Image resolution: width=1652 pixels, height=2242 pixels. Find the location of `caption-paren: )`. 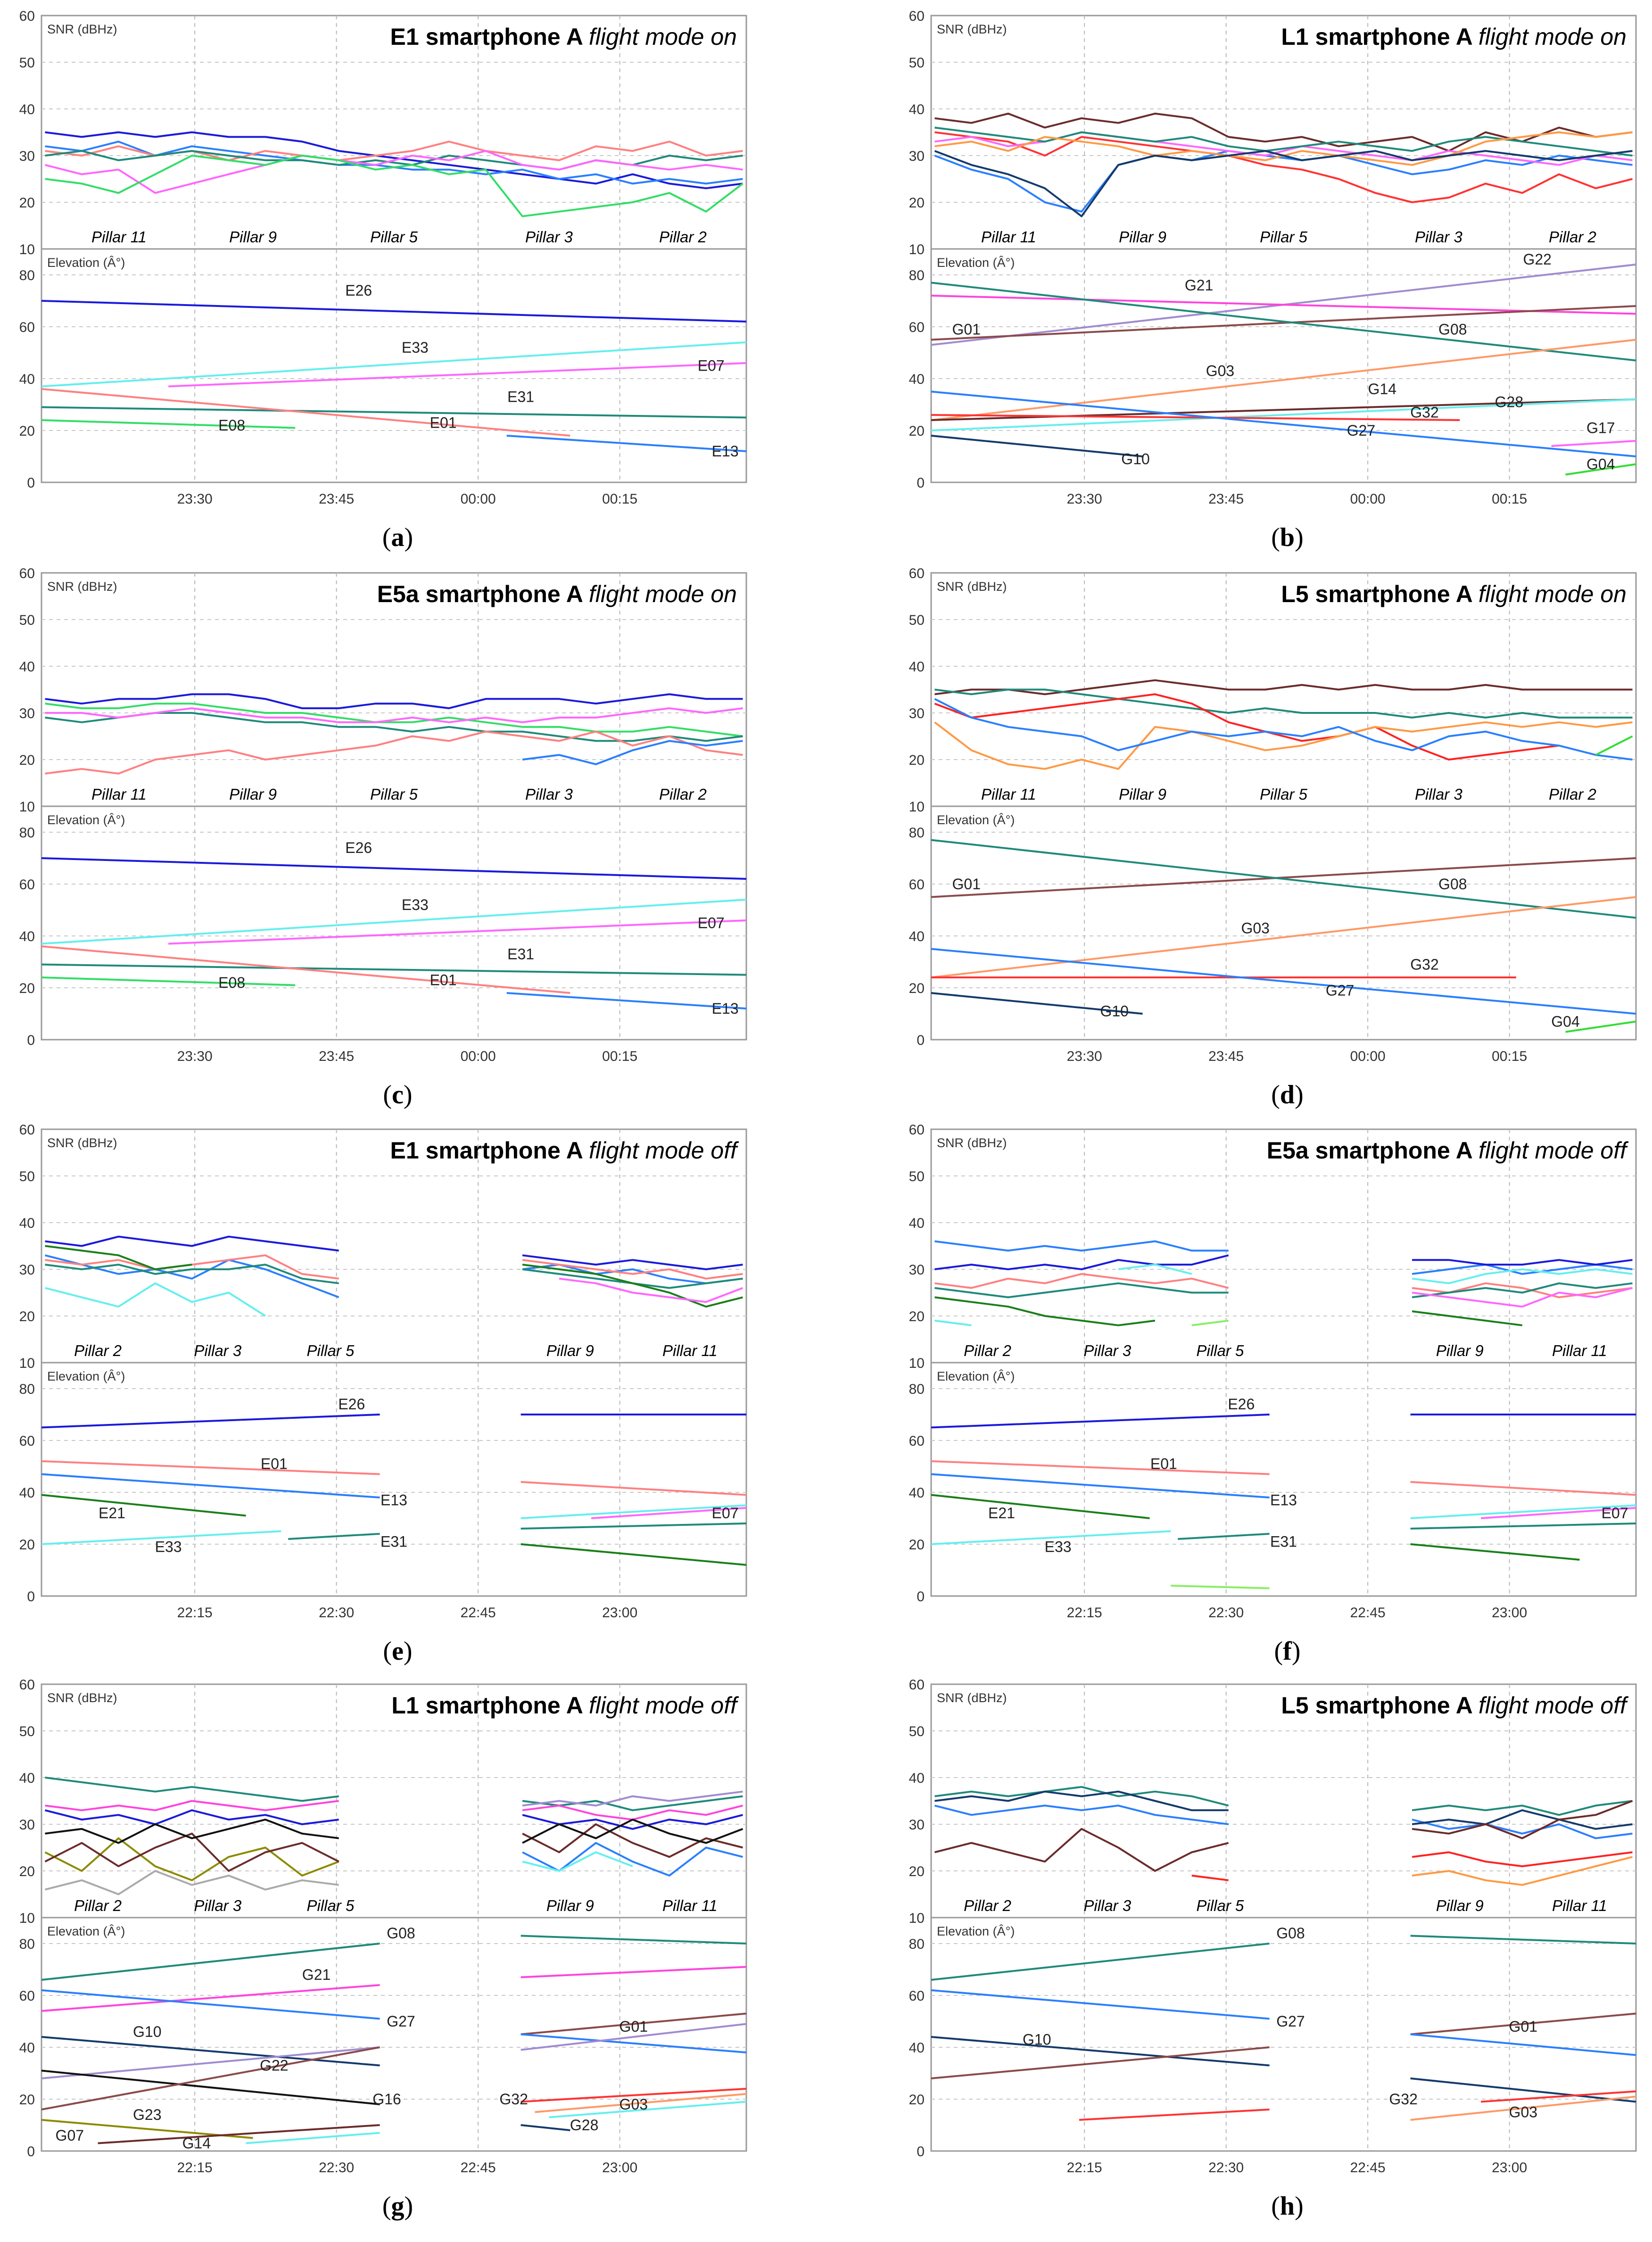

caption-paren: ) is located at coordinates (1299, 1095).